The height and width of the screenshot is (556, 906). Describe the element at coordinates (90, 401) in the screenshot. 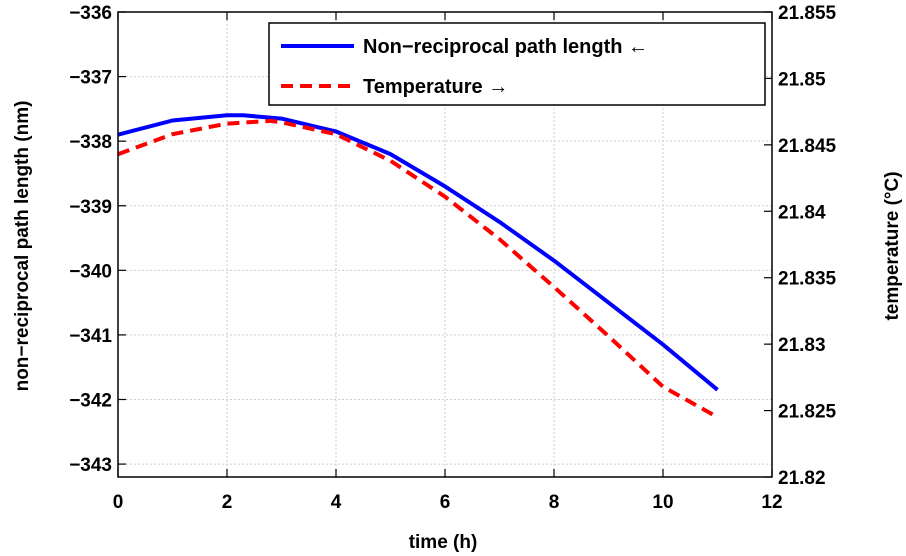

I see `y-left-tick-label: −342` at that location.